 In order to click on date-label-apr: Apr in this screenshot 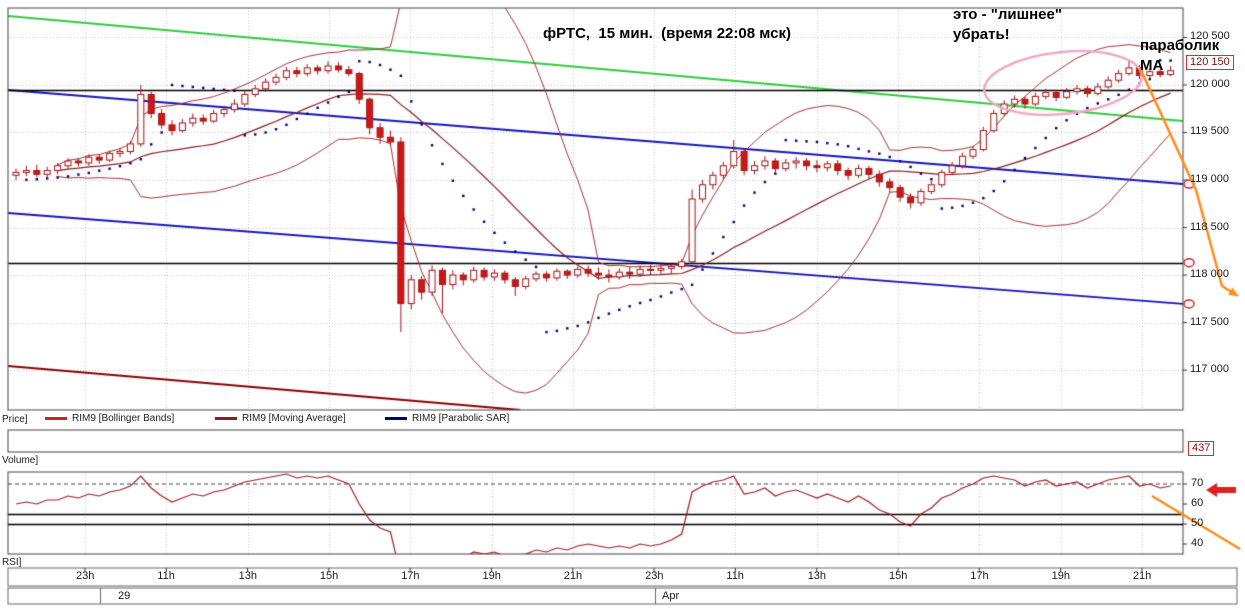, I will do `click(671, 596)`.